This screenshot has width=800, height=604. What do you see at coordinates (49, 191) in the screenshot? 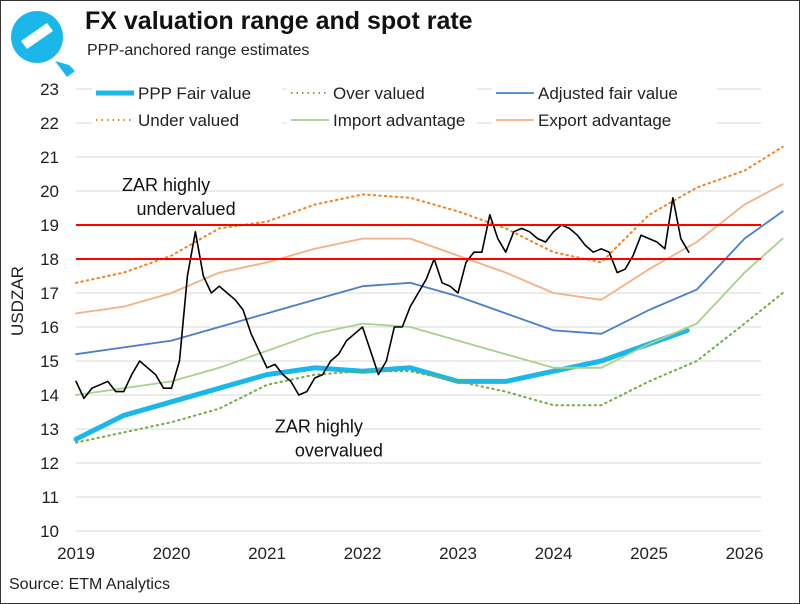
I see `y-tick-label: 20` at bounding box center [49, 191].